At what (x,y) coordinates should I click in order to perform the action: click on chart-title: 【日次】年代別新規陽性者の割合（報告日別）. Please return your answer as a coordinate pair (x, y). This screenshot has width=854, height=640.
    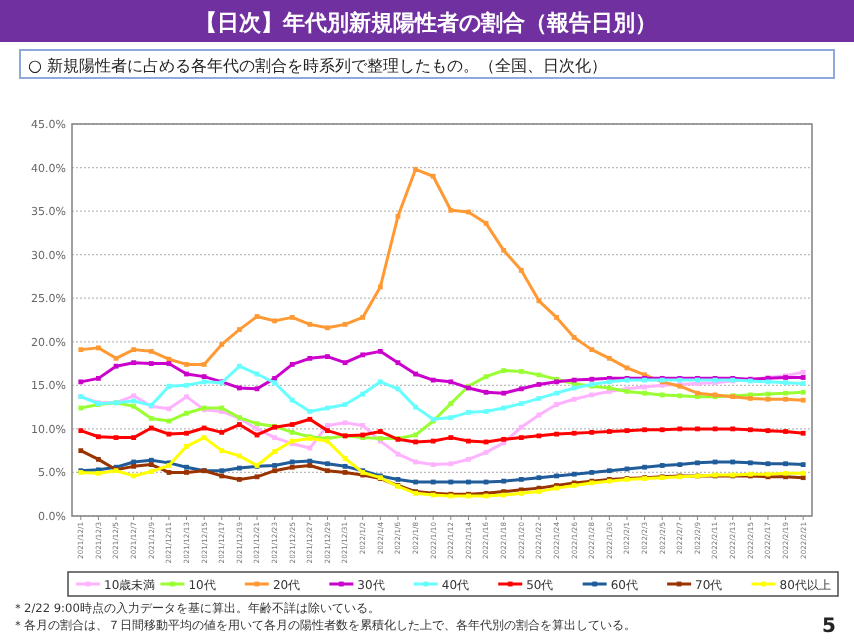
    Looking at the image, I should click on (426, 23).